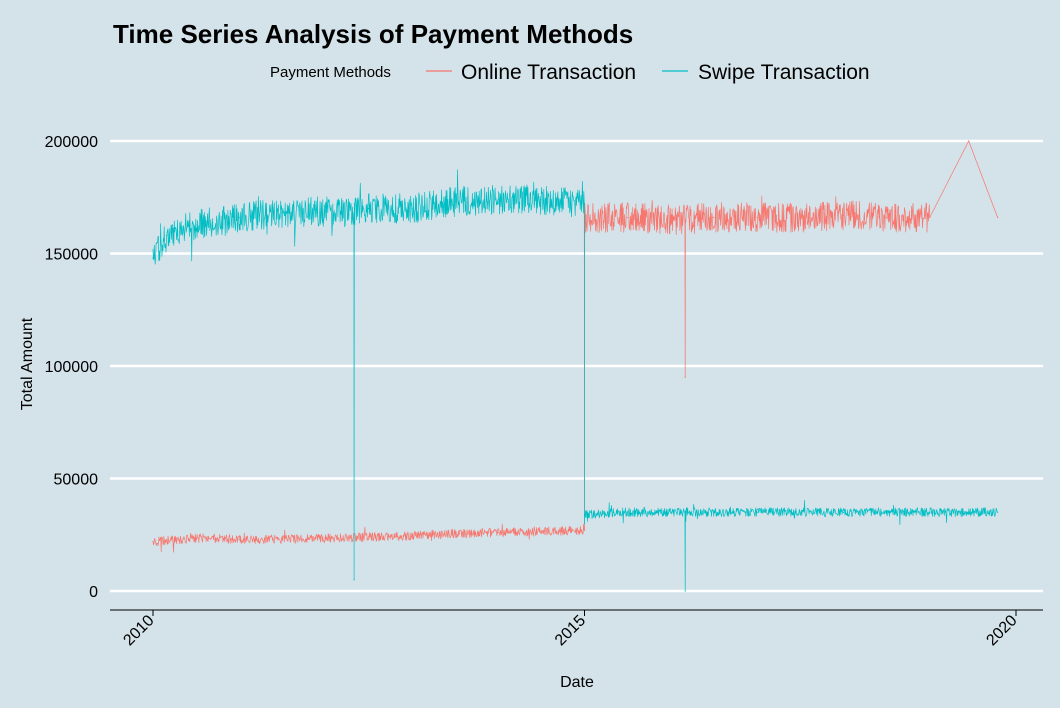 The height and width of the screenshot is (708, 1060). What do you see at coordinates (570, 630) in the screenshot?
I see `x-tick-label-2015: 2015` at bounding box center [570, 630].